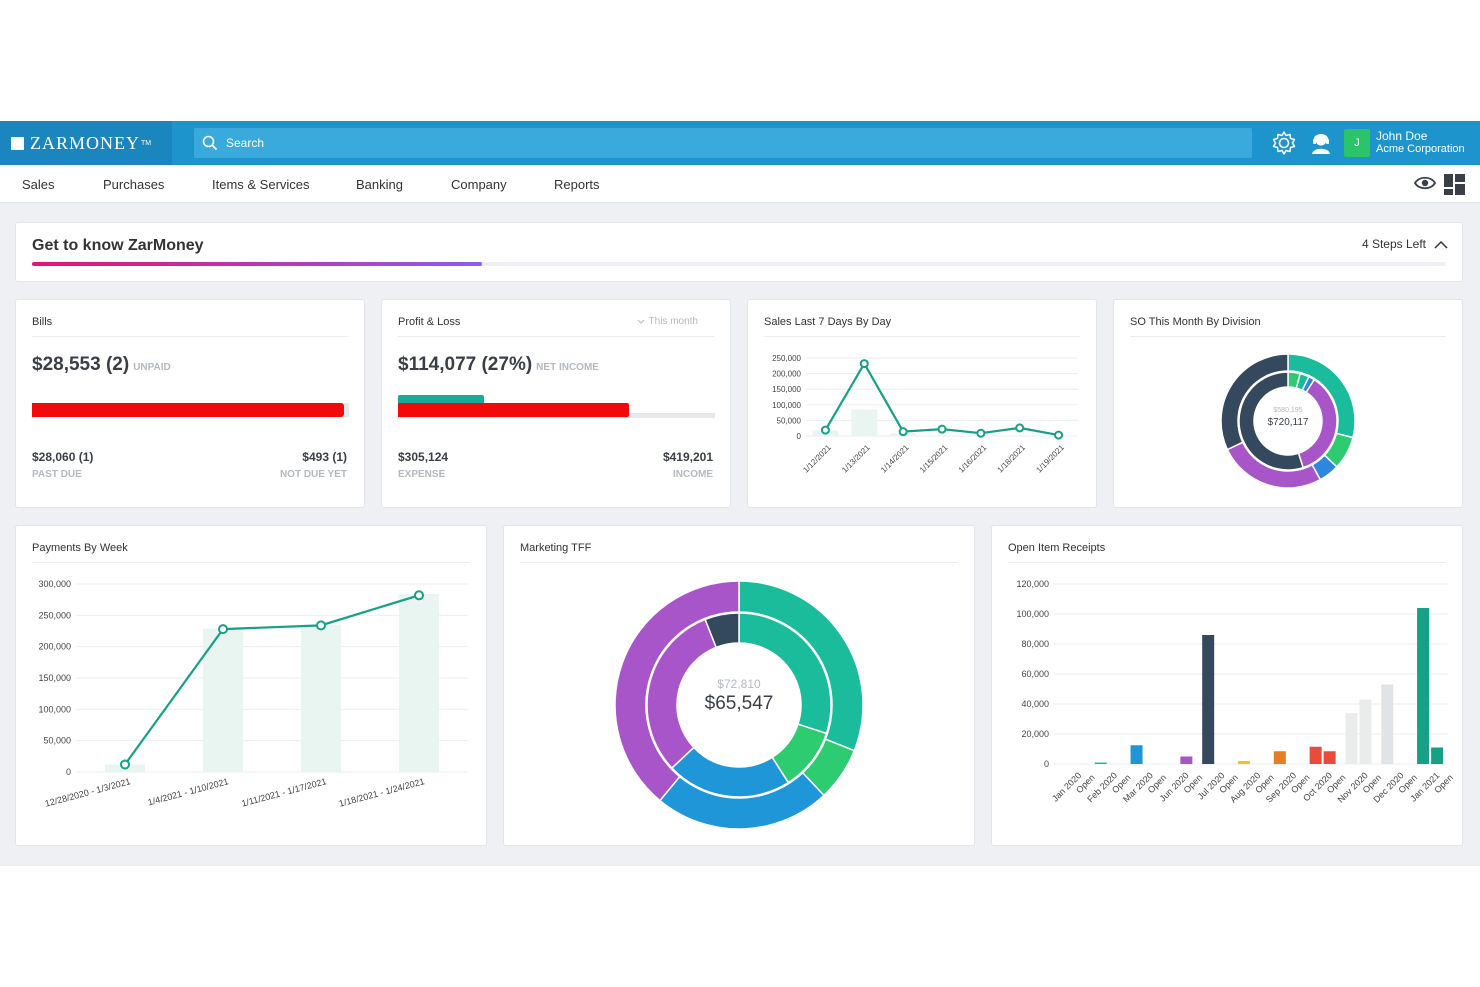 The height and width of the screenshot is (987, 1480). What do you see at coordinates (1288, 789) in the screenshot?
I see `x-tick-label: Sep 2020Open` at bounding box center [1288, 789].